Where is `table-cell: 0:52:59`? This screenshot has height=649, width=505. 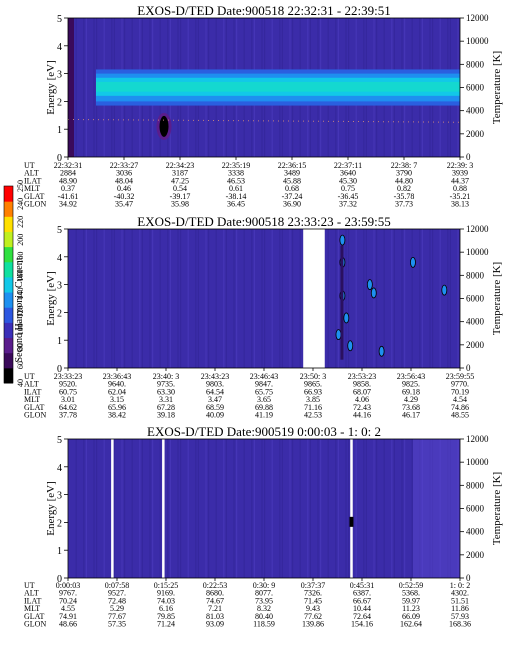
table-cell: 0:52:59 is located at coordinates (411, 585).